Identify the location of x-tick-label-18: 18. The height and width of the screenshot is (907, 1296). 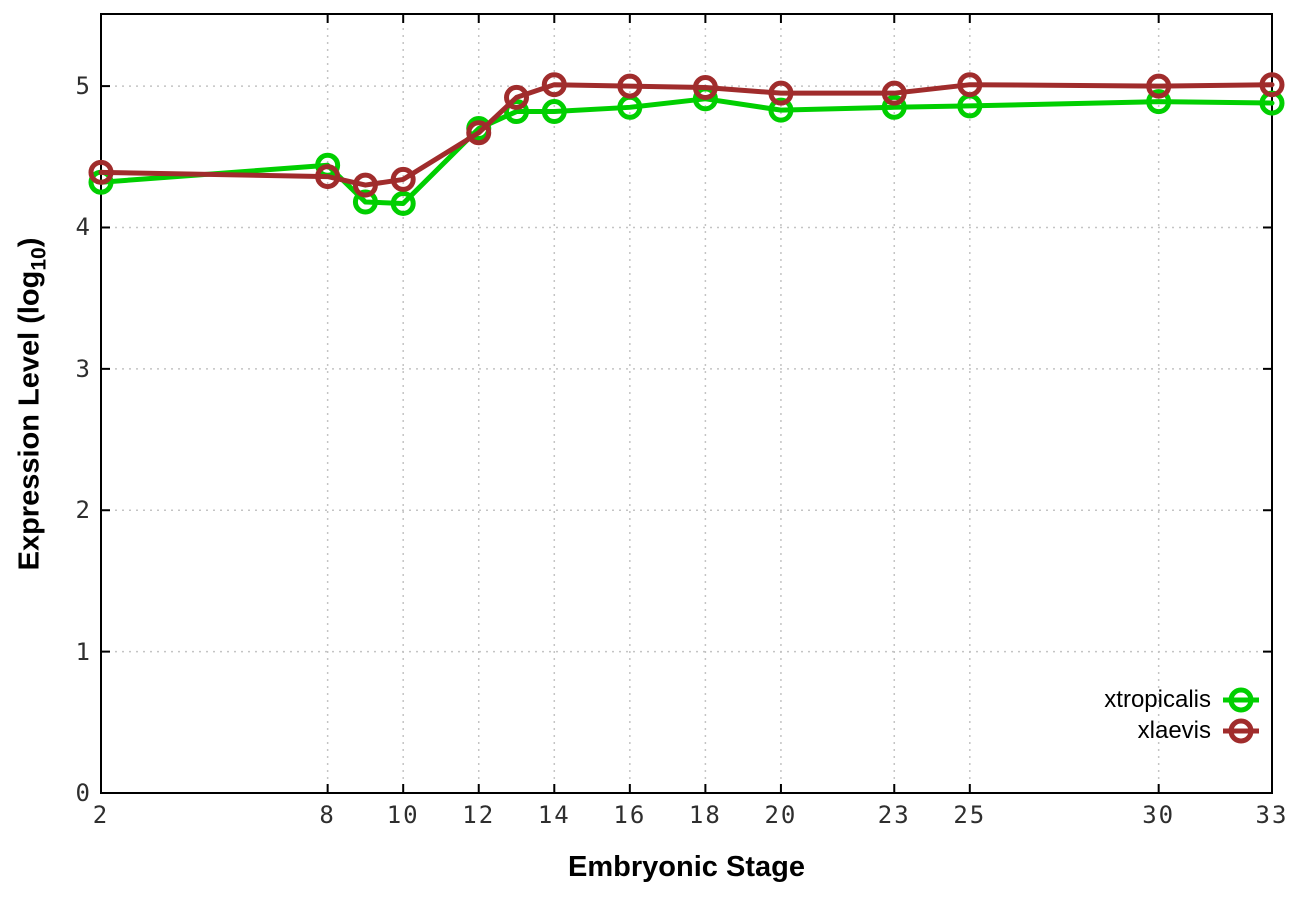
(705, 815).